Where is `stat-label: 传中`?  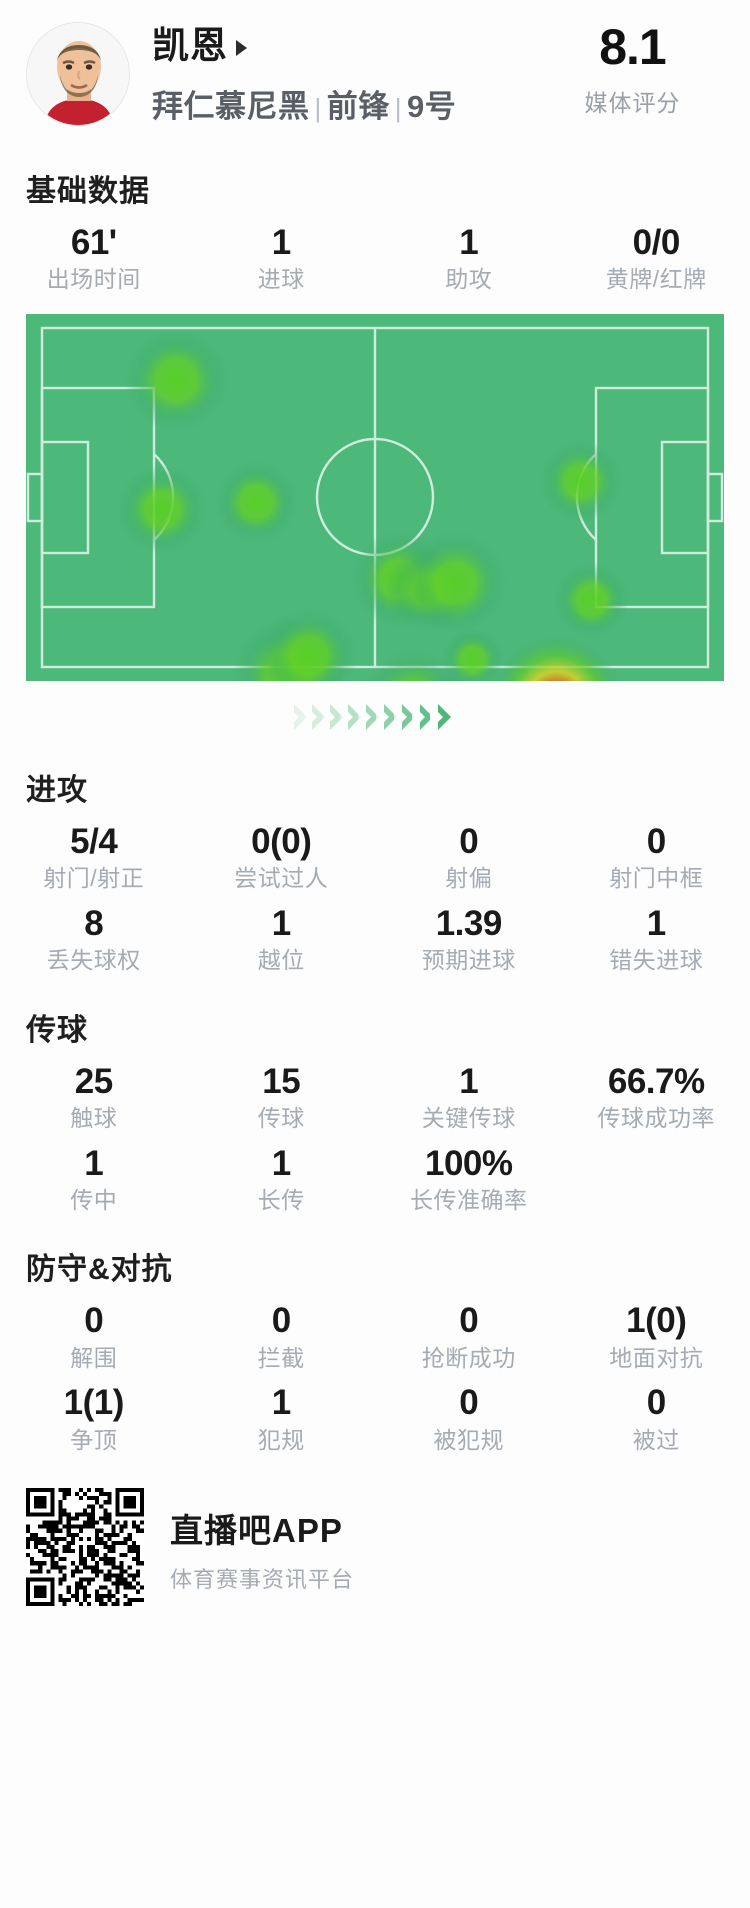
stat-label: 传中 is located at coordinates (94, 1199).